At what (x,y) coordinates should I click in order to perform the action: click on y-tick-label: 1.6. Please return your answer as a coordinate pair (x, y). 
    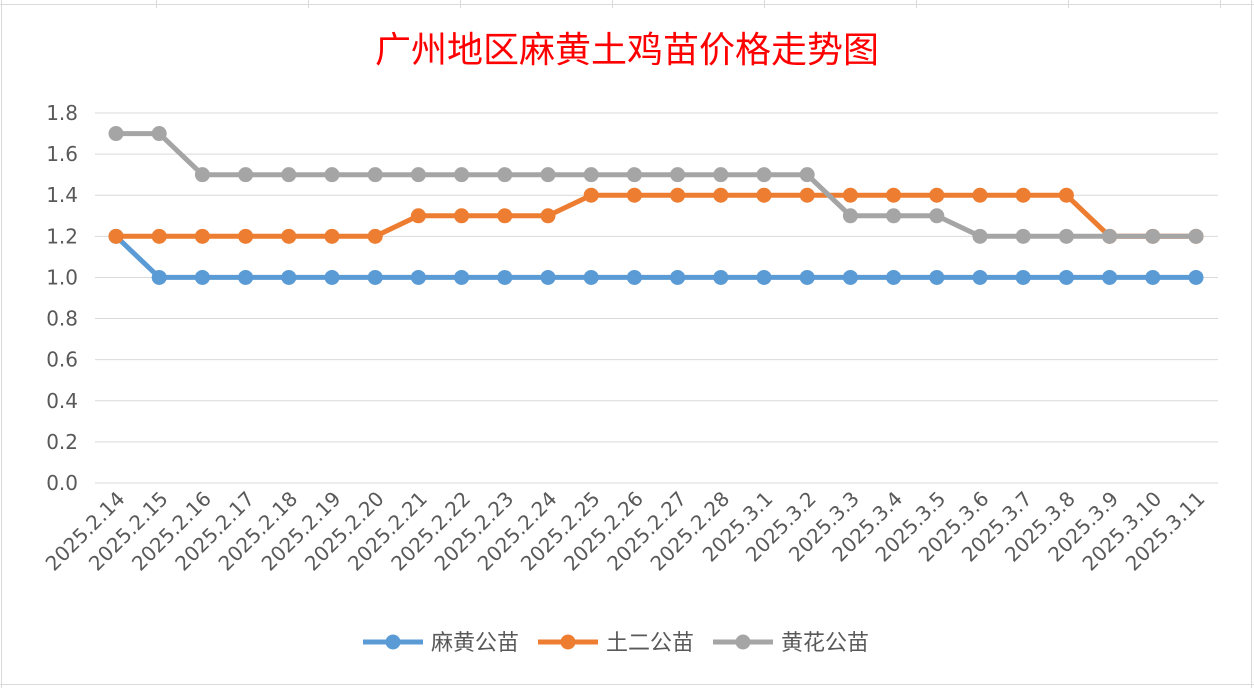
    Looking at the image, I should click on (62, 154).